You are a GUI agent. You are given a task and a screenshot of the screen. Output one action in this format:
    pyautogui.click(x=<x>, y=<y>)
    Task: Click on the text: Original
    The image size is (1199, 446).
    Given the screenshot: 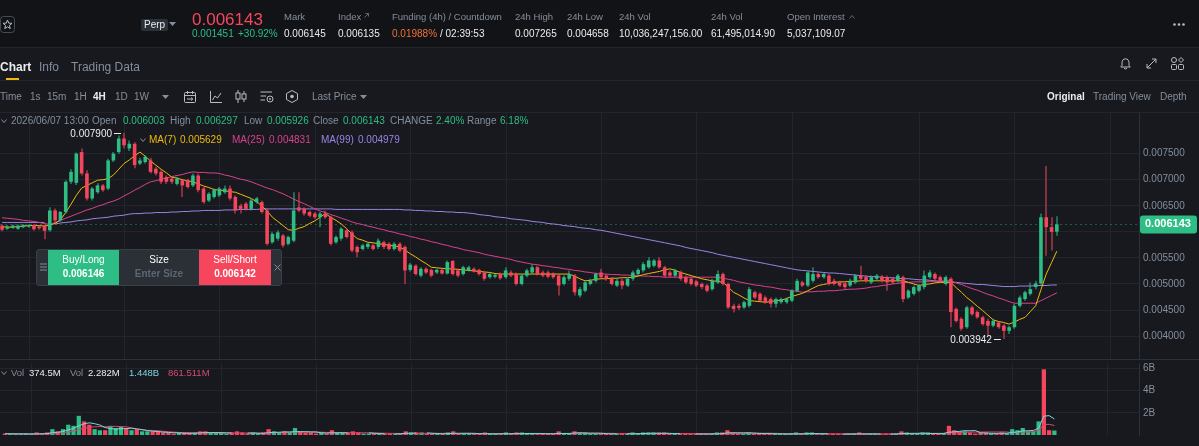 What is the action you would take?
    pyautogui.click(x=1066, y=96)
    